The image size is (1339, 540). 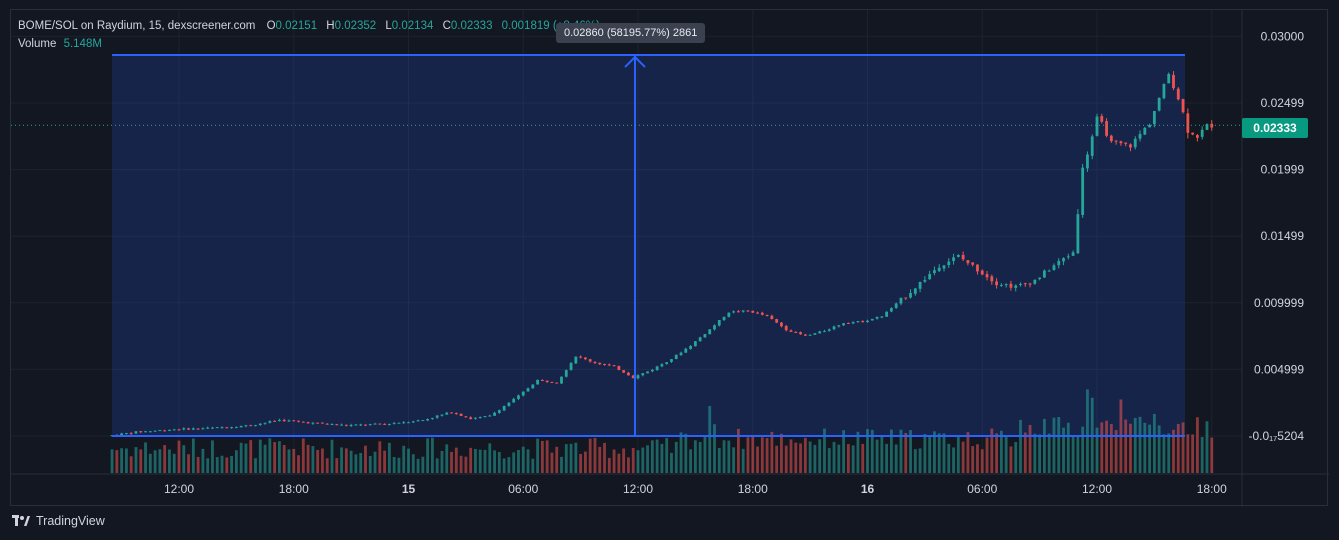 What do you see at coordinates (58, 521) in the screenshot?
I see `tradingview-brand: TradingView` at bounding box center [58, 521].